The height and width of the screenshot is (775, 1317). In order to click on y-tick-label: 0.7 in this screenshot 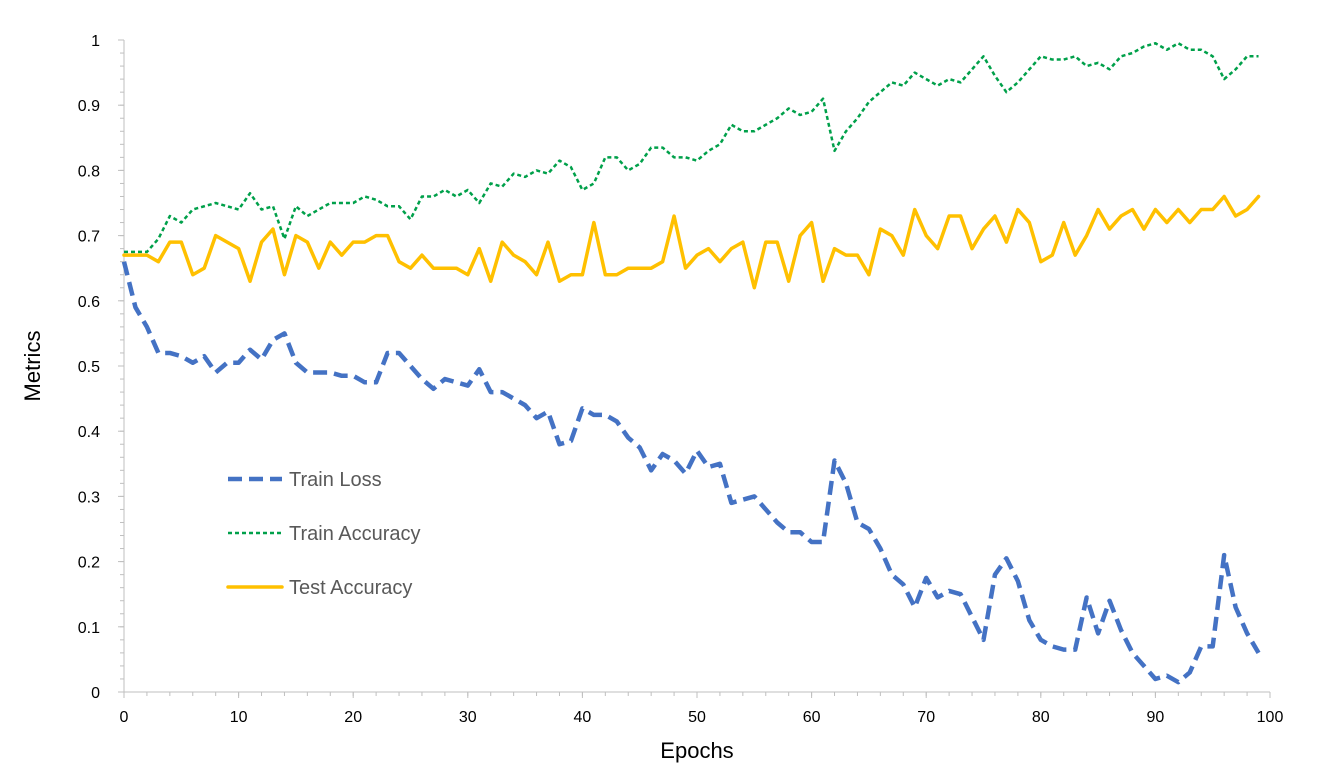, I will do `click(89, 237)`.